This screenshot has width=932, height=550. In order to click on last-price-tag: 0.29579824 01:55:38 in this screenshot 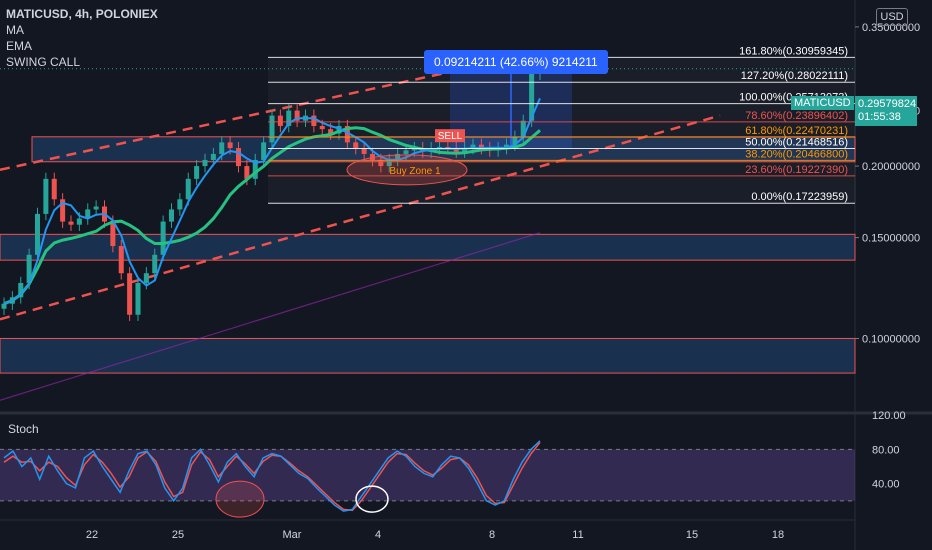, I will do `click(886, 111)`.